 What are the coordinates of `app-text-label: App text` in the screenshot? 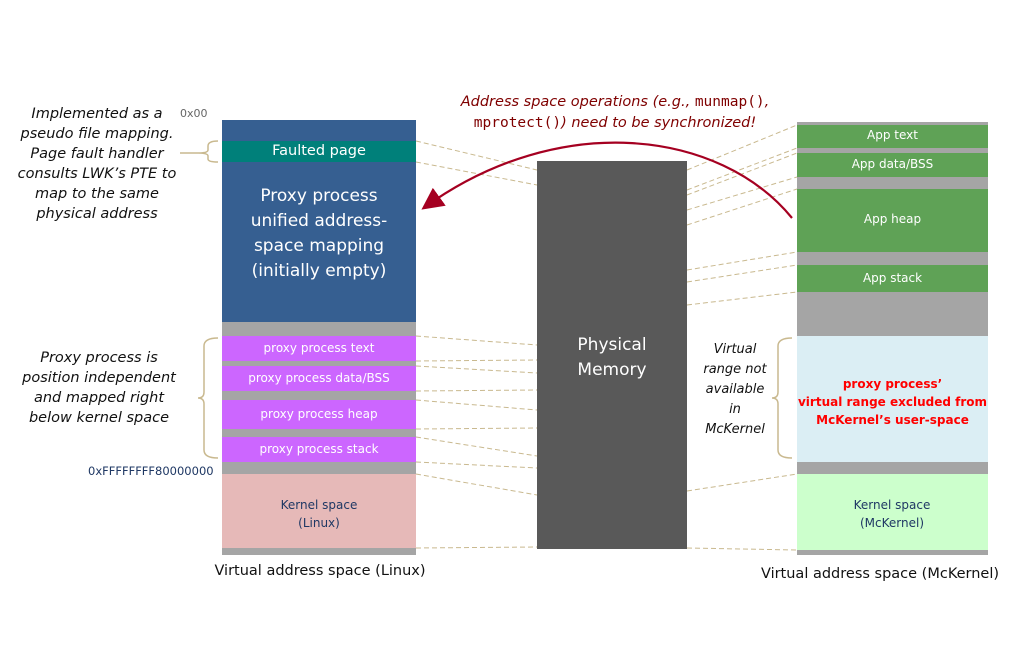 It's located at (892, 135).